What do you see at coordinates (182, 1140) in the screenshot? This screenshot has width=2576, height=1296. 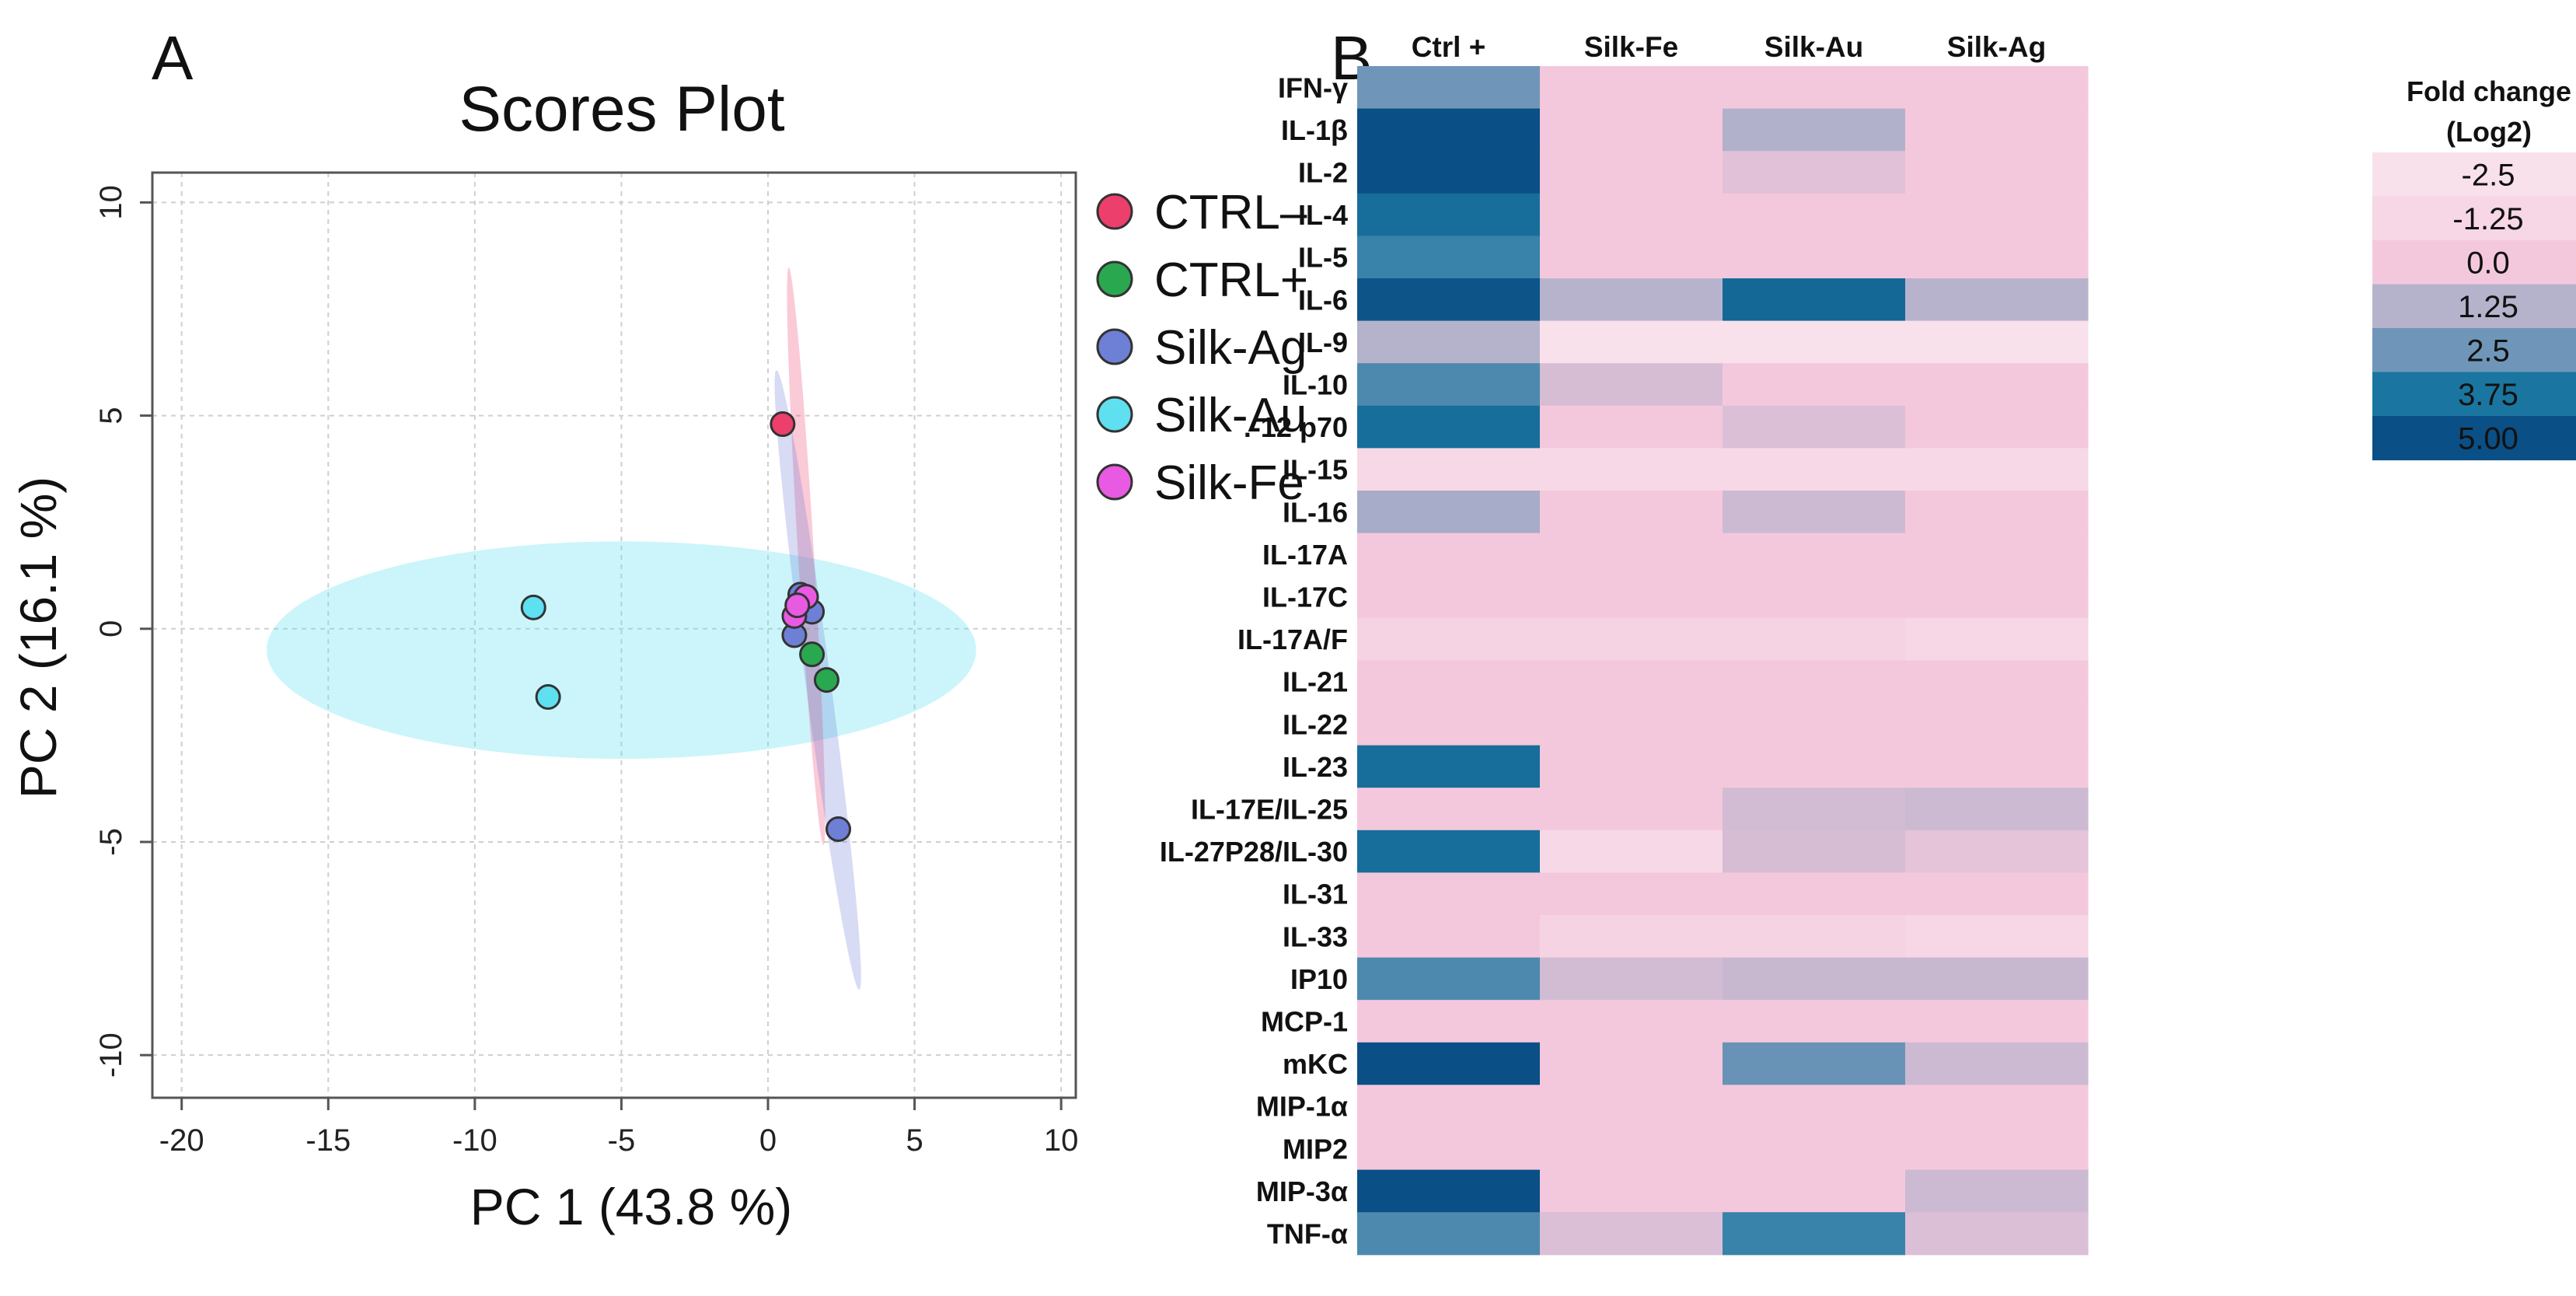 I see `x-tick-label: -20` at bounding box center [182, 1140].